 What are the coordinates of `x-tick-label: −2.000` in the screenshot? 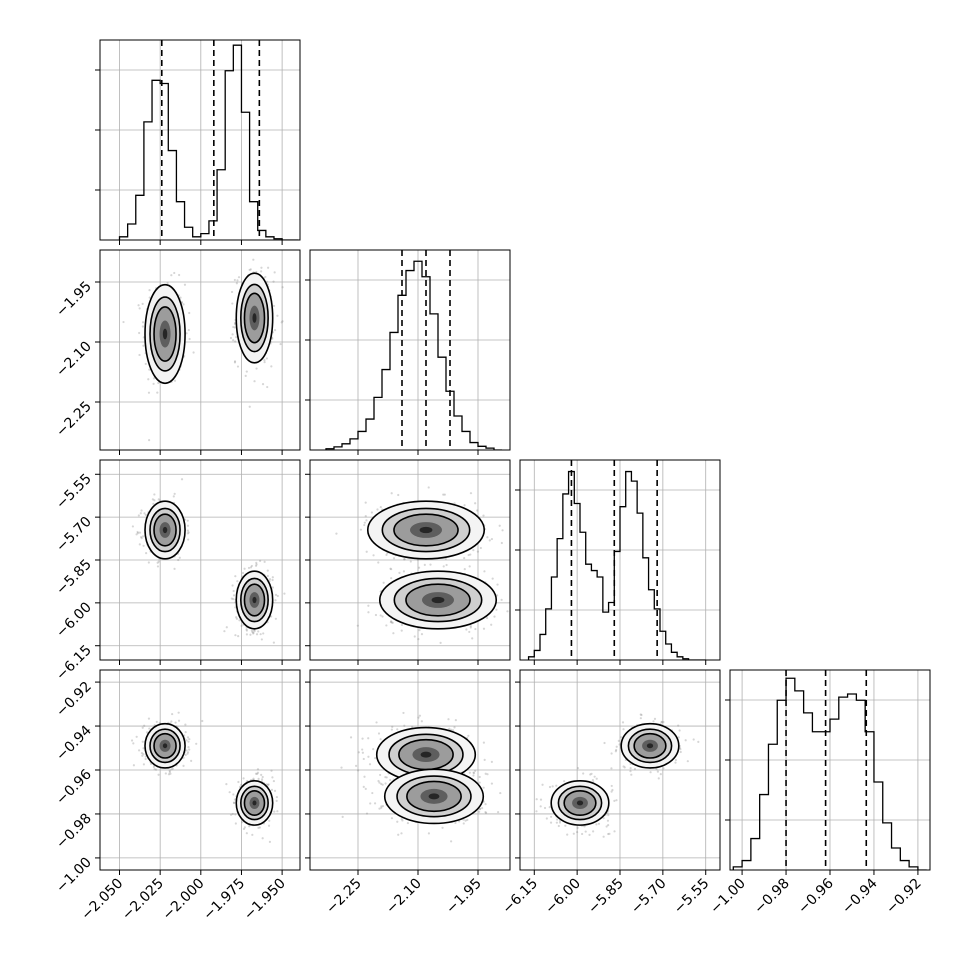 It's located at (184, 900).